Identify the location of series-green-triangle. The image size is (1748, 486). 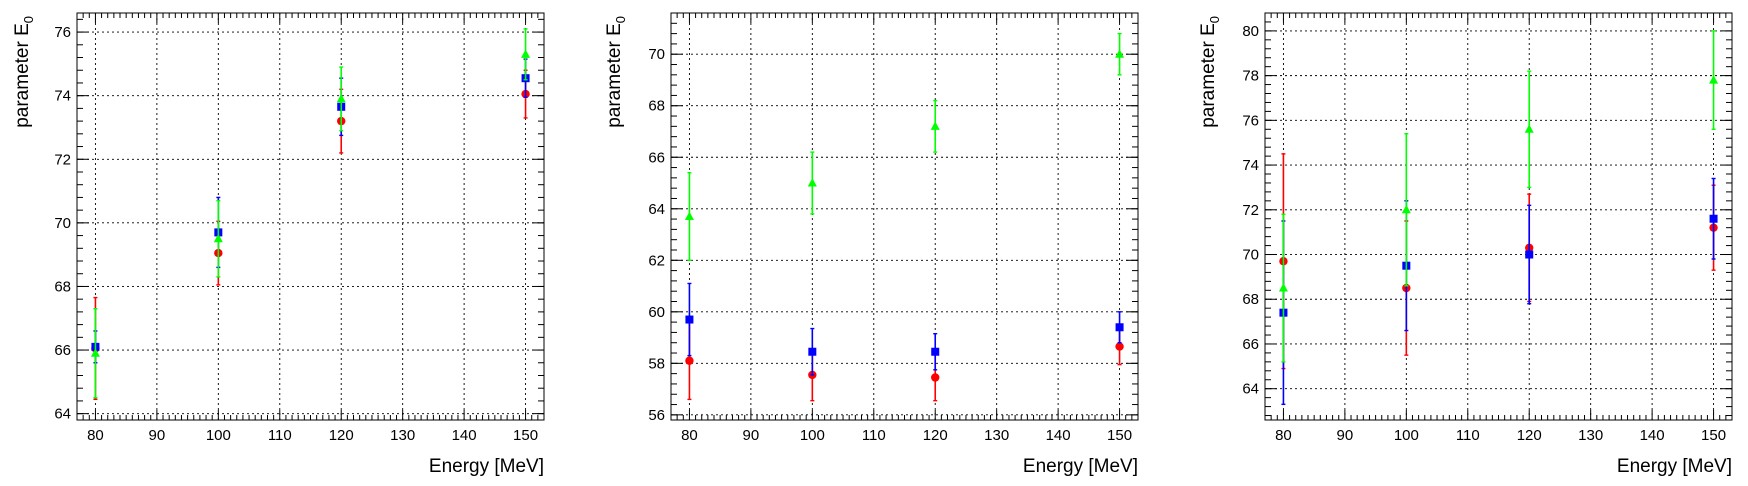
(904, 146).